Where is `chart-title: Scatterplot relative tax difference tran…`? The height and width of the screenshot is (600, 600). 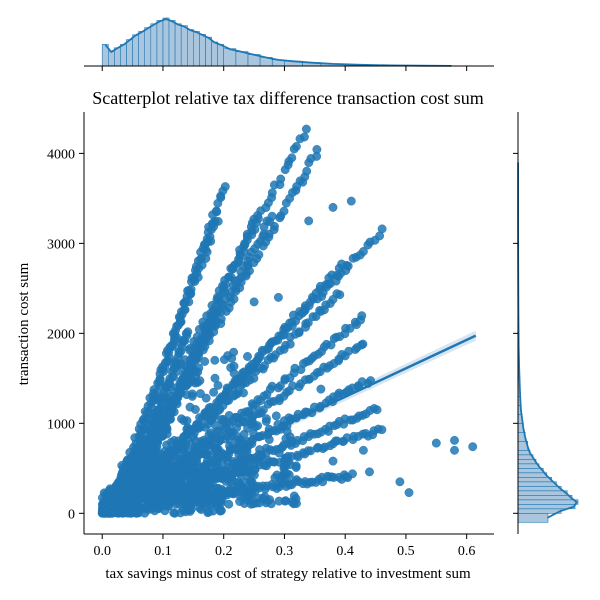 chart-title: Scatterplot relative tax difference tran… is located at coordinates (288, 98).